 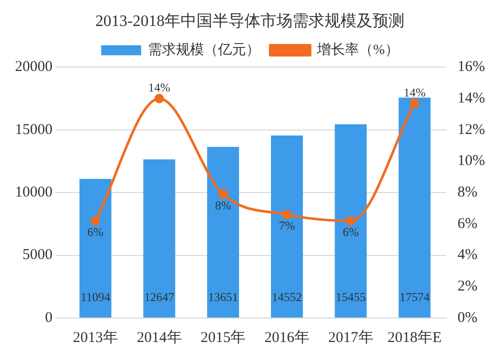 I want to click on data-label: 12647, so click(x=159, y=297).